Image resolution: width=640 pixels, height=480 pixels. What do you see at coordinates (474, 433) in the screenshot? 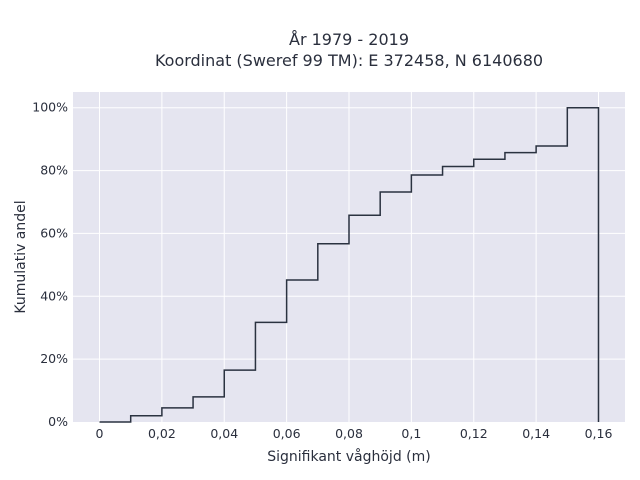
I see `x-tick-label: 0,12` at bounding box center [474, 433].